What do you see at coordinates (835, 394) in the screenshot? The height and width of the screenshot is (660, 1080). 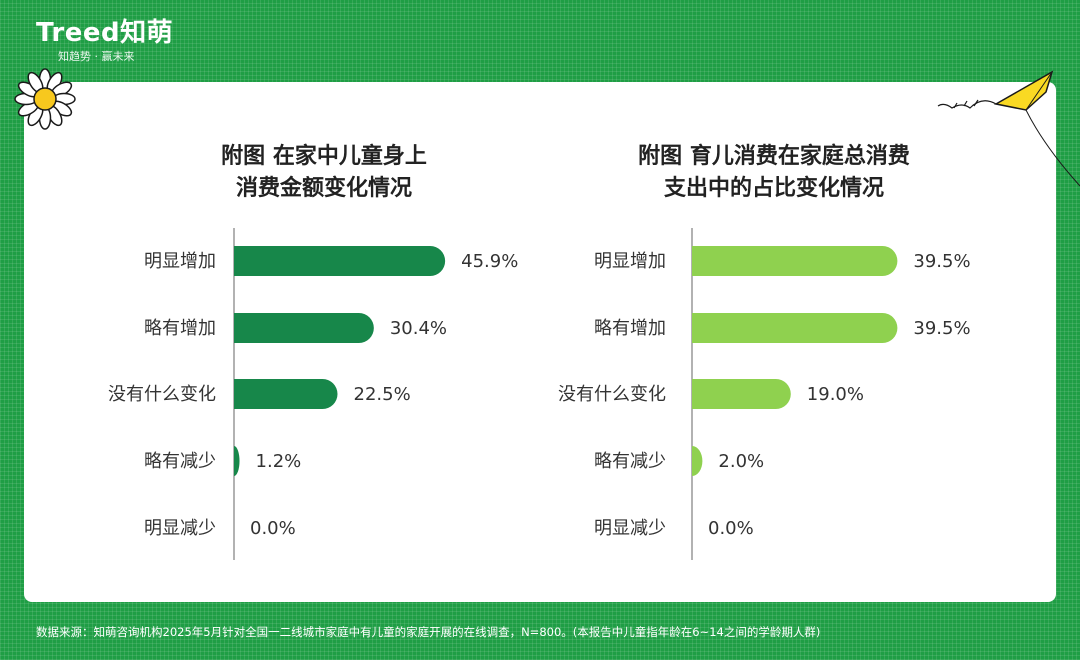 I see `value-label: 19.0%` at bounding box center [835, 394].